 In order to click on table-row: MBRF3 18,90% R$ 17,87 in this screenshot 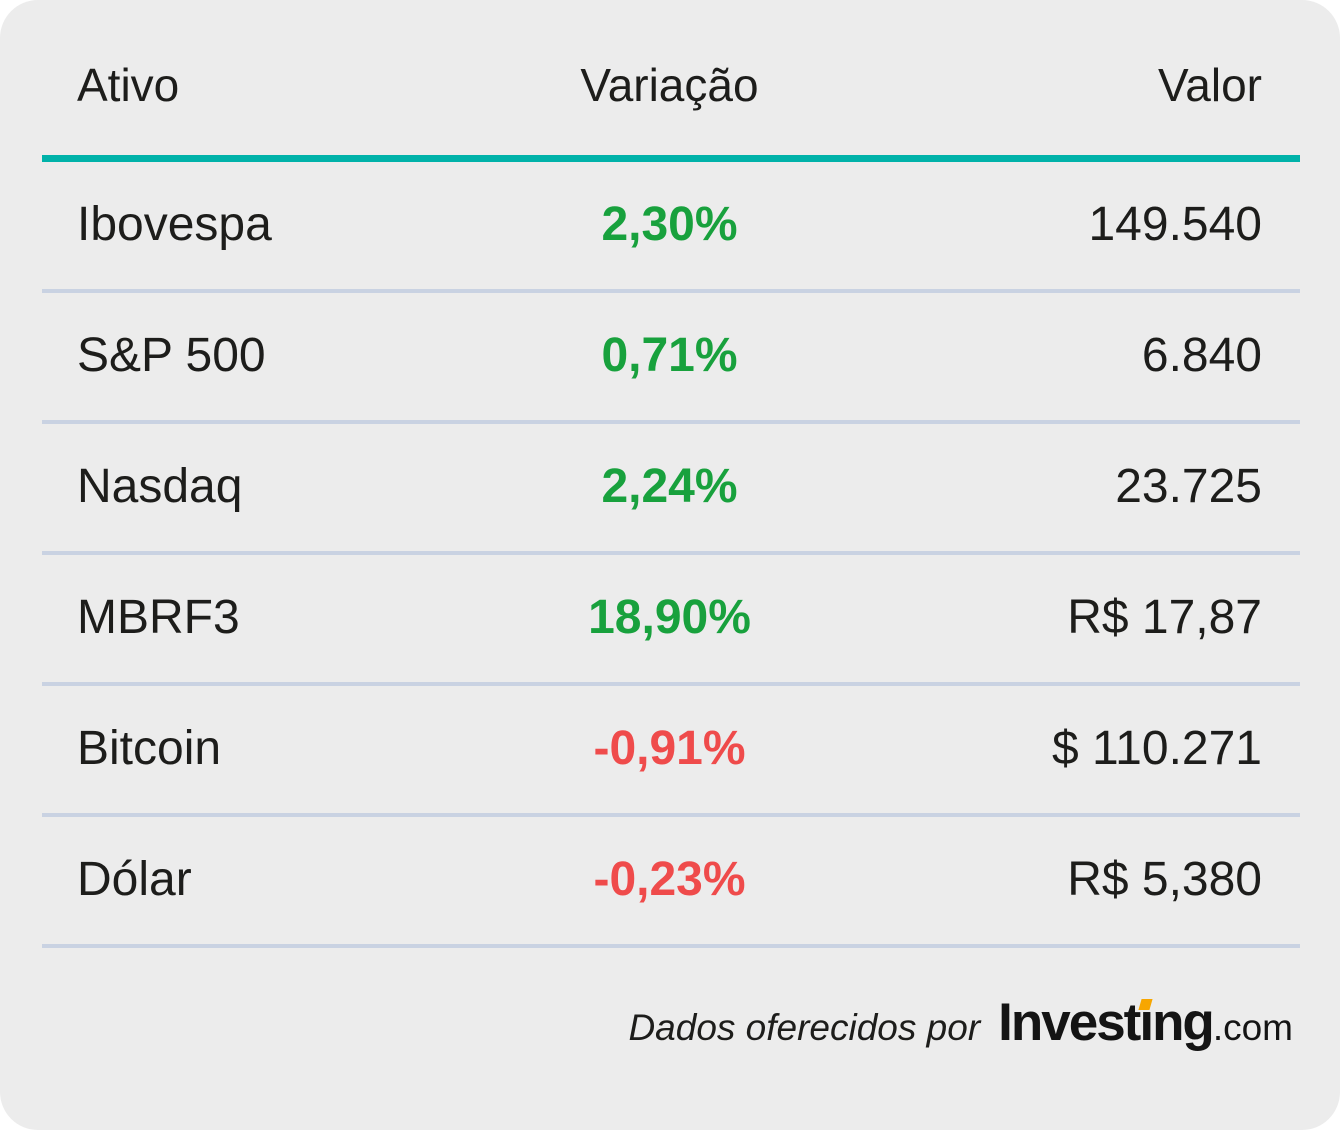, I will do `click(671, 620)`.